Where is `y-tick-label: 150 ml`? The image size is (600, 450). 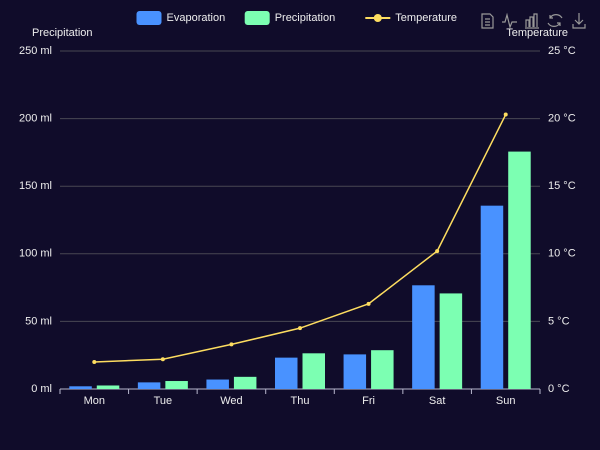 y-tick-label: 150 ml is located at coordinates (35, 186).